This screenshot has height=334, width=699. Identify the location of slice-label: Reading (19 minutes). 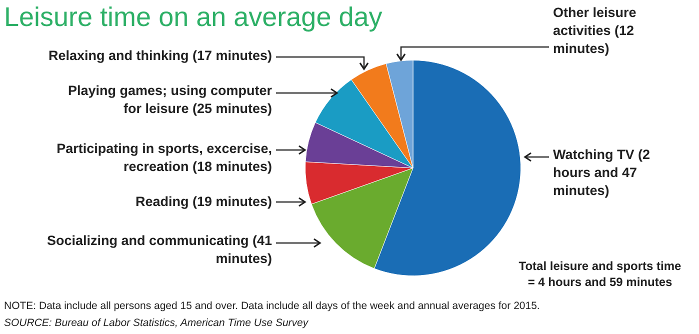
(203, 202).